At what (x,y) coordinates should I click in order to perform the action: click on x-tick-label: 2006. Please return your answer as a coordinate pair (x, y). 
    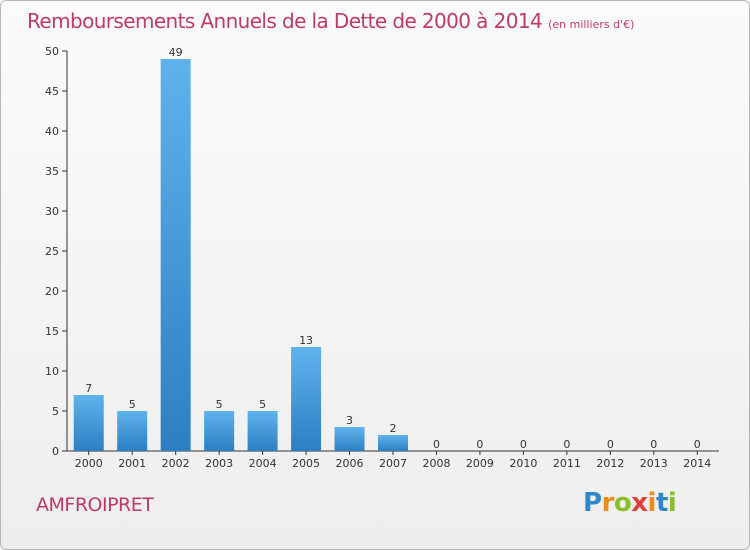
    Looking at the image, I should click on (350, 463).